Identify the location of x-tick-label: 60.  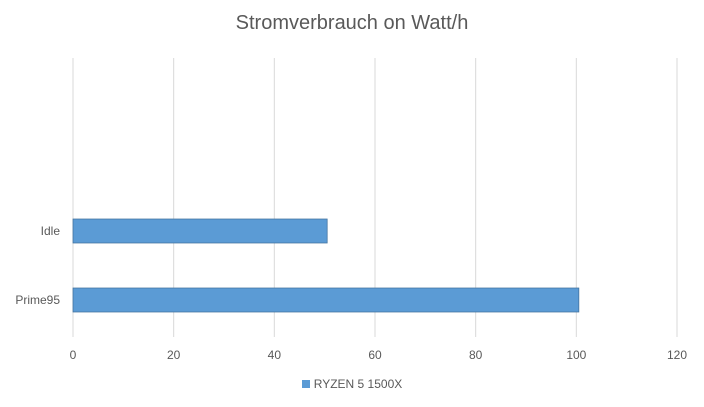
(375, 355).